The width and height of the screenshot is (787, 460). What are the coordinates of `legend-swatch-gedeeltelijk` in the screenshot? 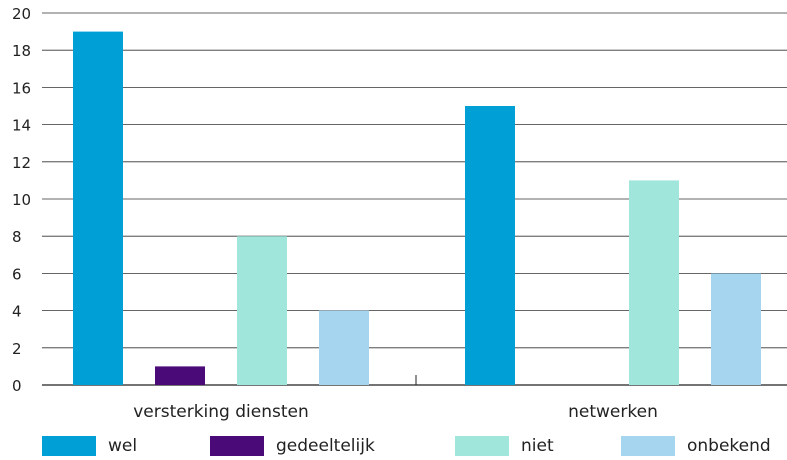 It's located at (237, 446).